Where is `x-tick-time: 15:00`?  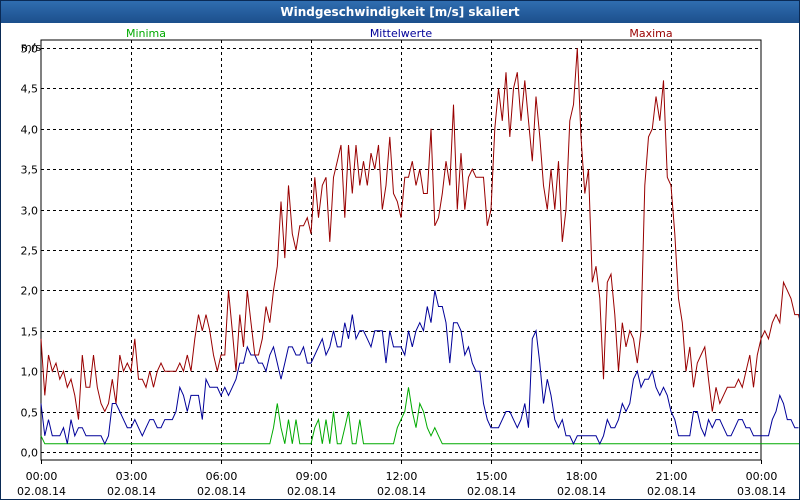
x-tick-time: 15:00 is located at coordinates (492, 476).